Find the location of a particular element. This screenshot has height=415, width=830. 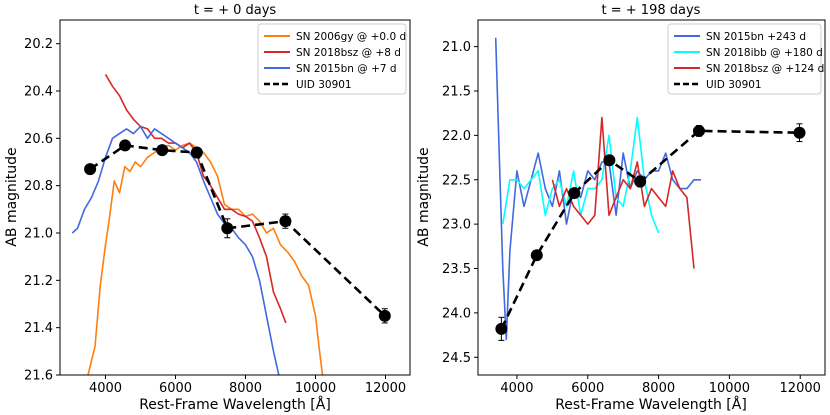

legend-label: SN 2018bsz @ +8 d is located at coordinates (348, 53).